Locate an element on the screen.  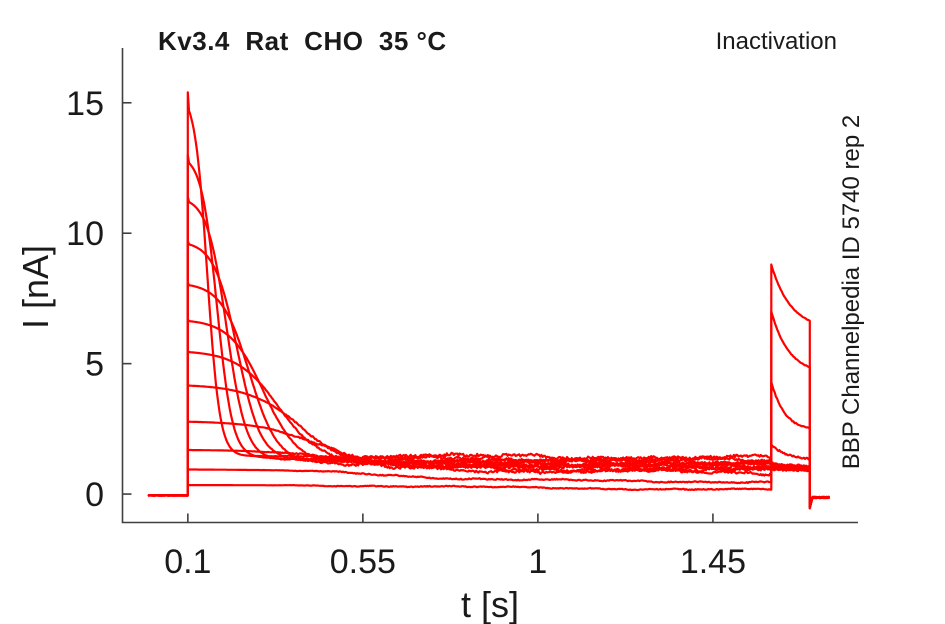
x-tick-label: 1.45 is located at coordinates (713, 562).